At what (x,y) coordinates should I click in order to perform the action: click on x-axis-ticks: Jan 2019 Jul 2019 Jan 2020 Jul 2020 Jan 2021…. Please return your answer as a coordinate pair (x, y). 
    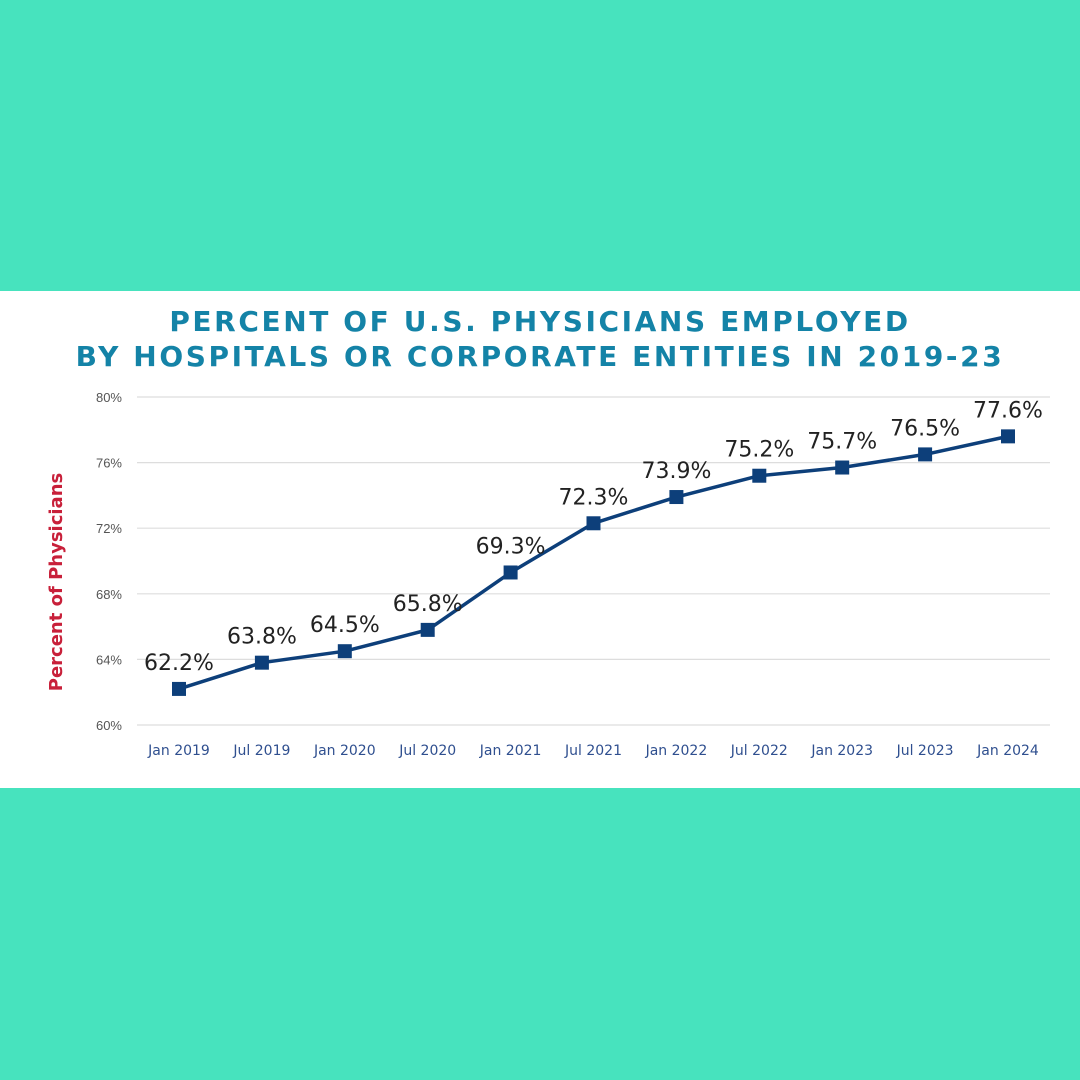
    Looking at the image, I should click on (593, 751).